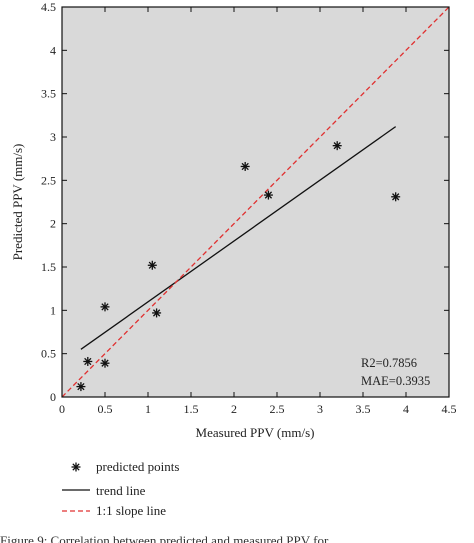 The width and height of the screenshot is (474, 543). Describe the element at coordinates (53, 137) in the screenshot. I see `y-tick-label: 3` at that location.